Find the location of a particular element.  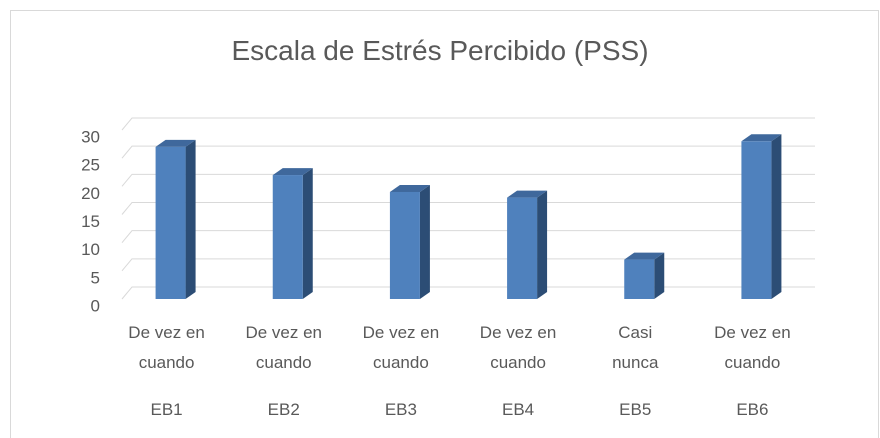

y-tick-label: 30 is located at coordinates (90, 136).